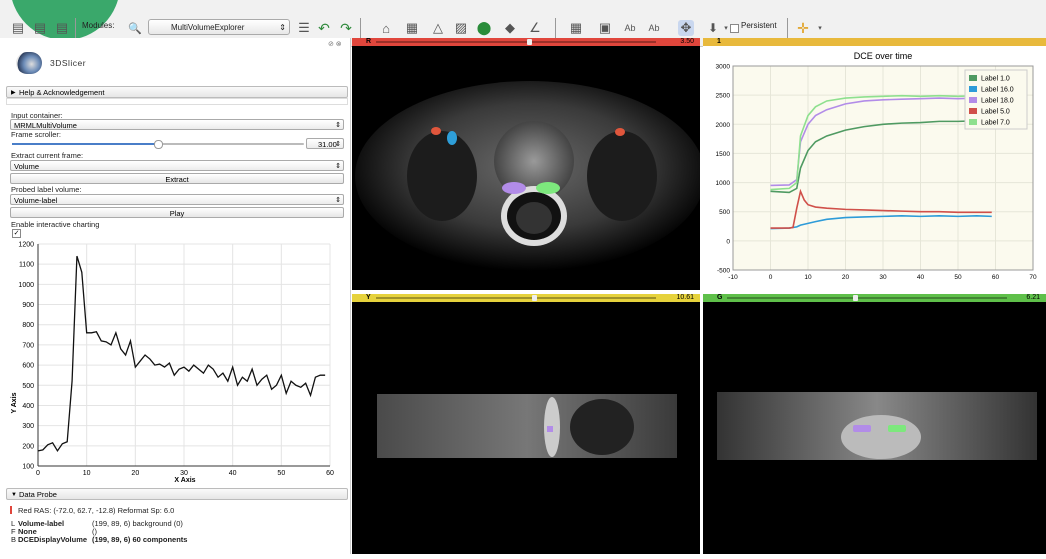  I want to click on models-icon: △, so click(438, 27).